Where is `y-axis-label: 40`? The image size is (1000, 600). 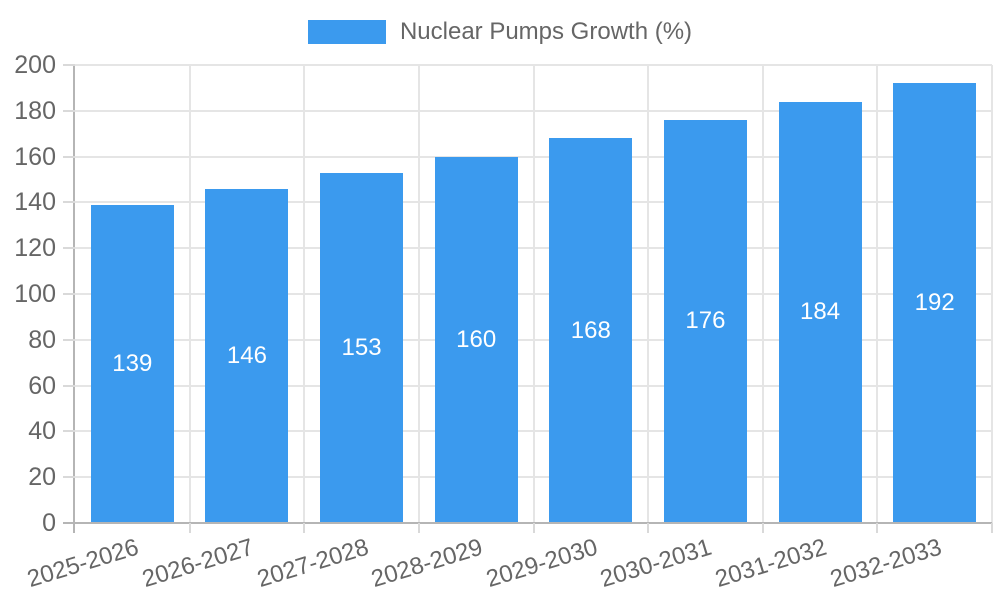 y-axis-label: 40 is located at coordinates (42, 431).